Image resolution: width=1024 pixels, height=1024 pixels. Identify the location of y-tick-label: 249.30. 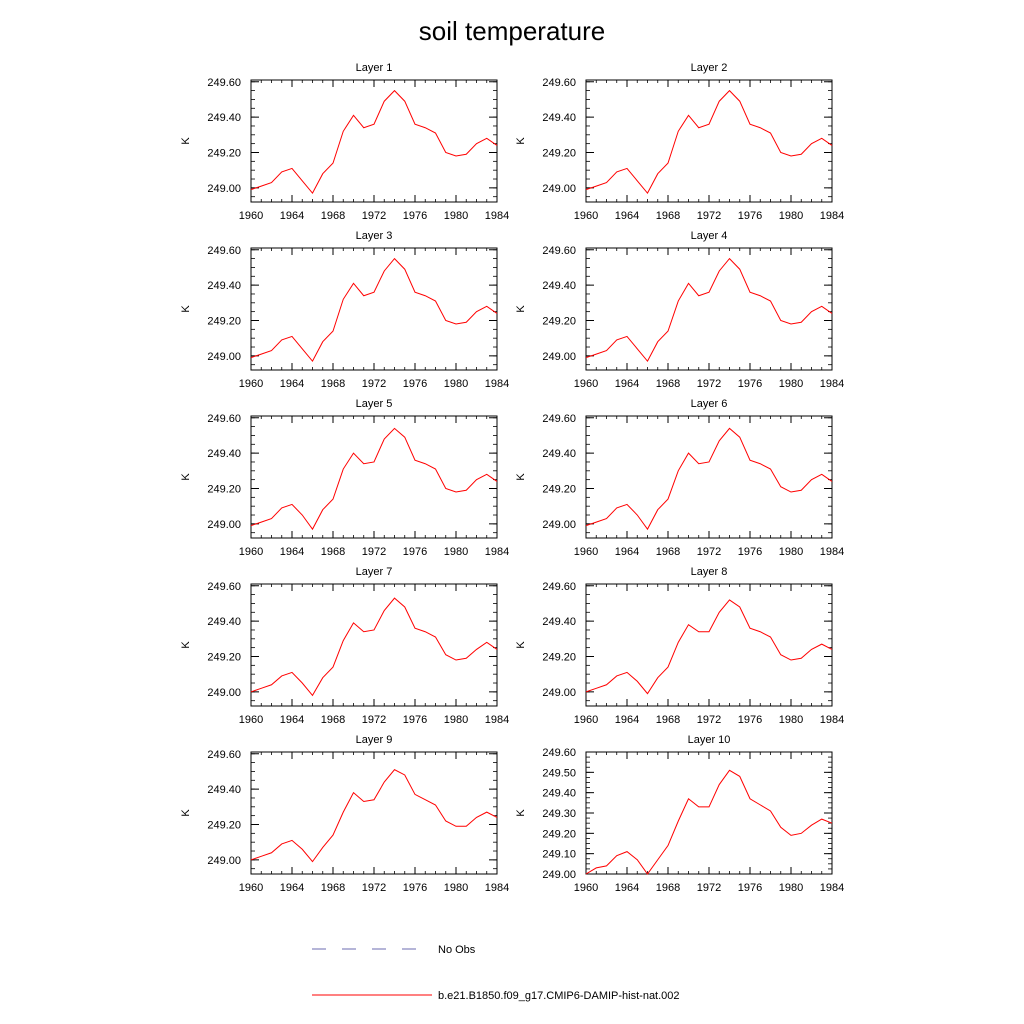
(559, 814).